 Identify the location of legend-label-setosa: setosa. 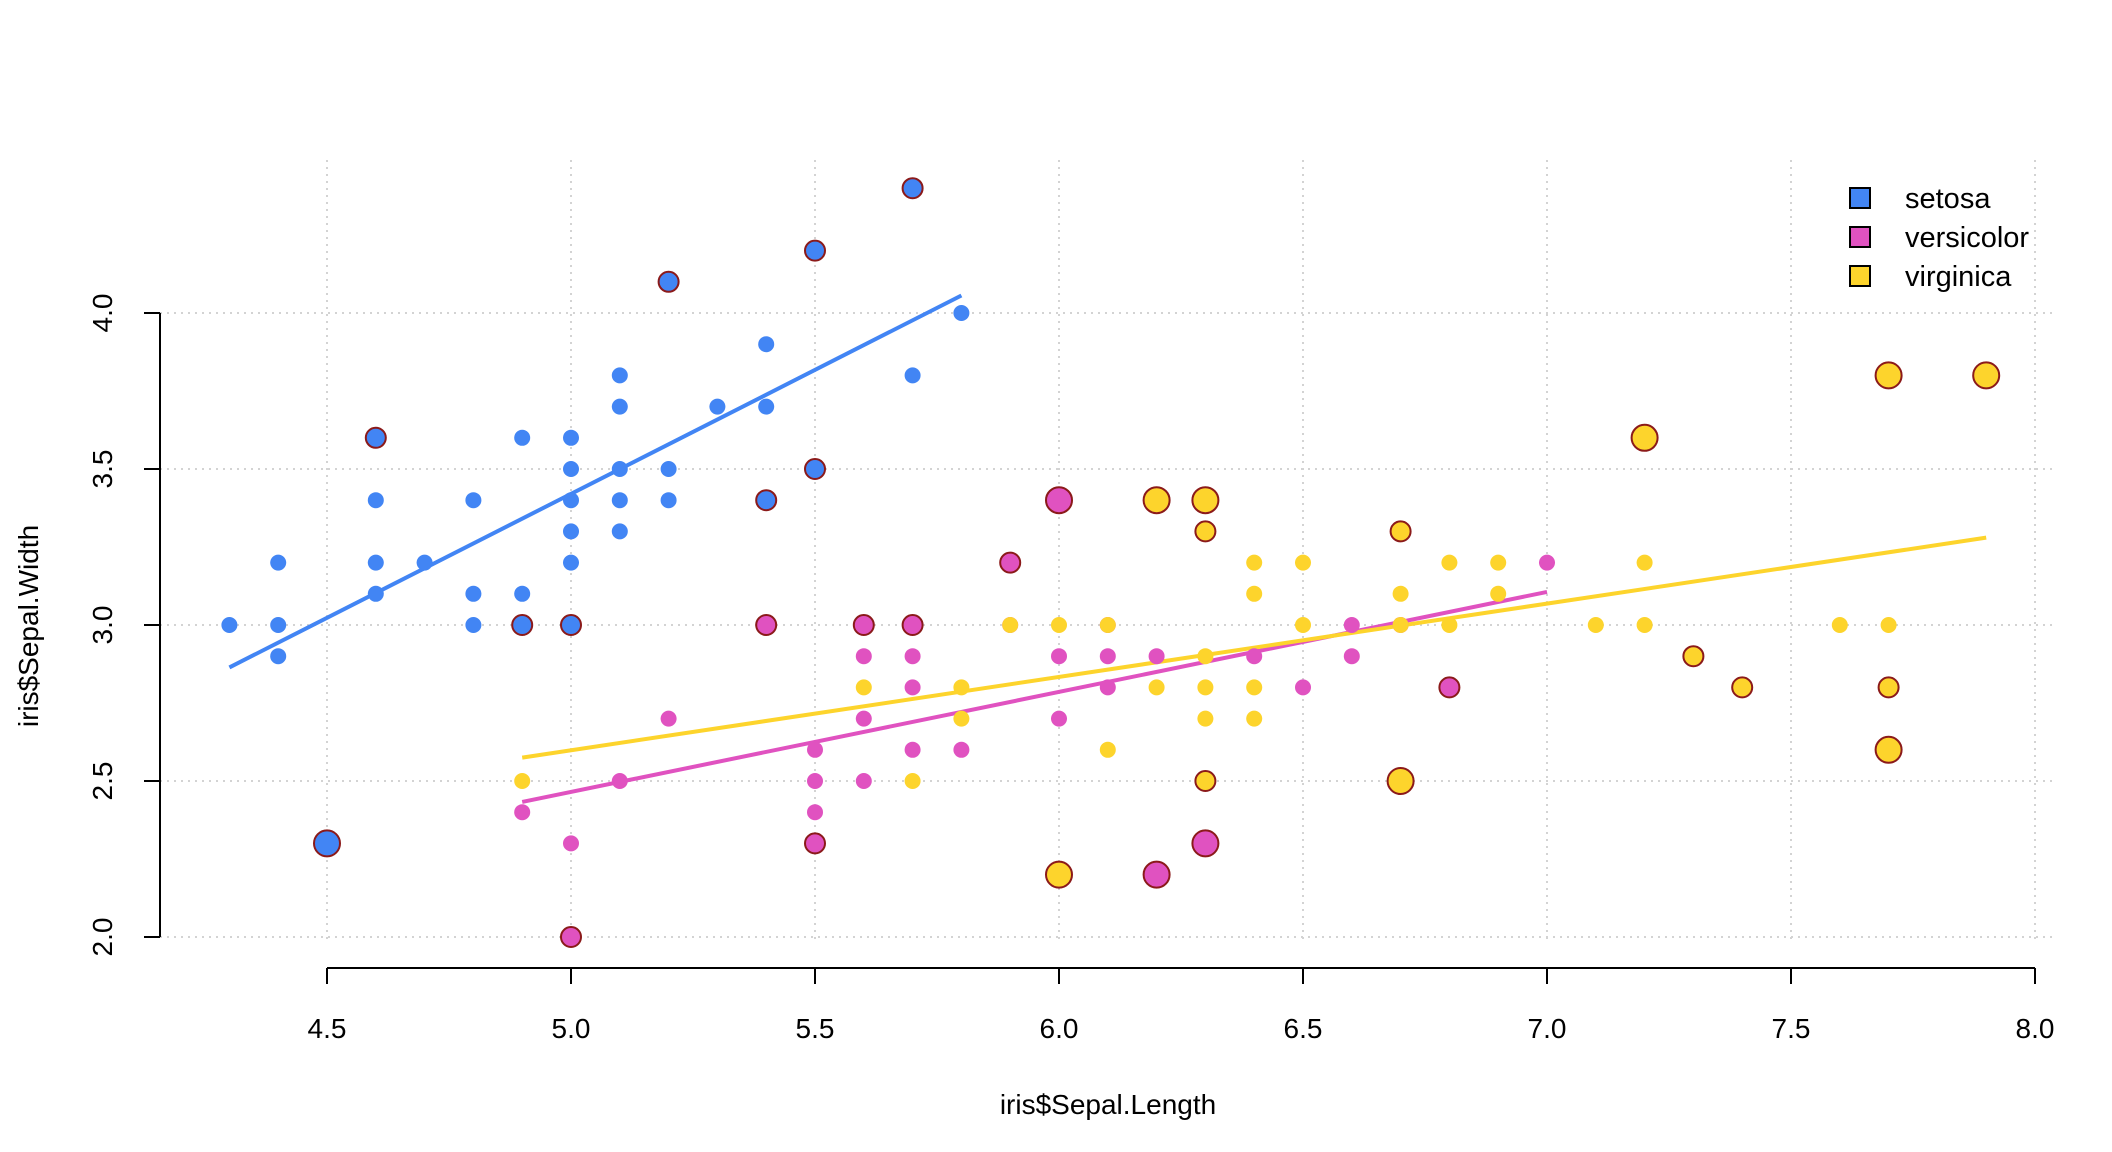
(1948, 199).